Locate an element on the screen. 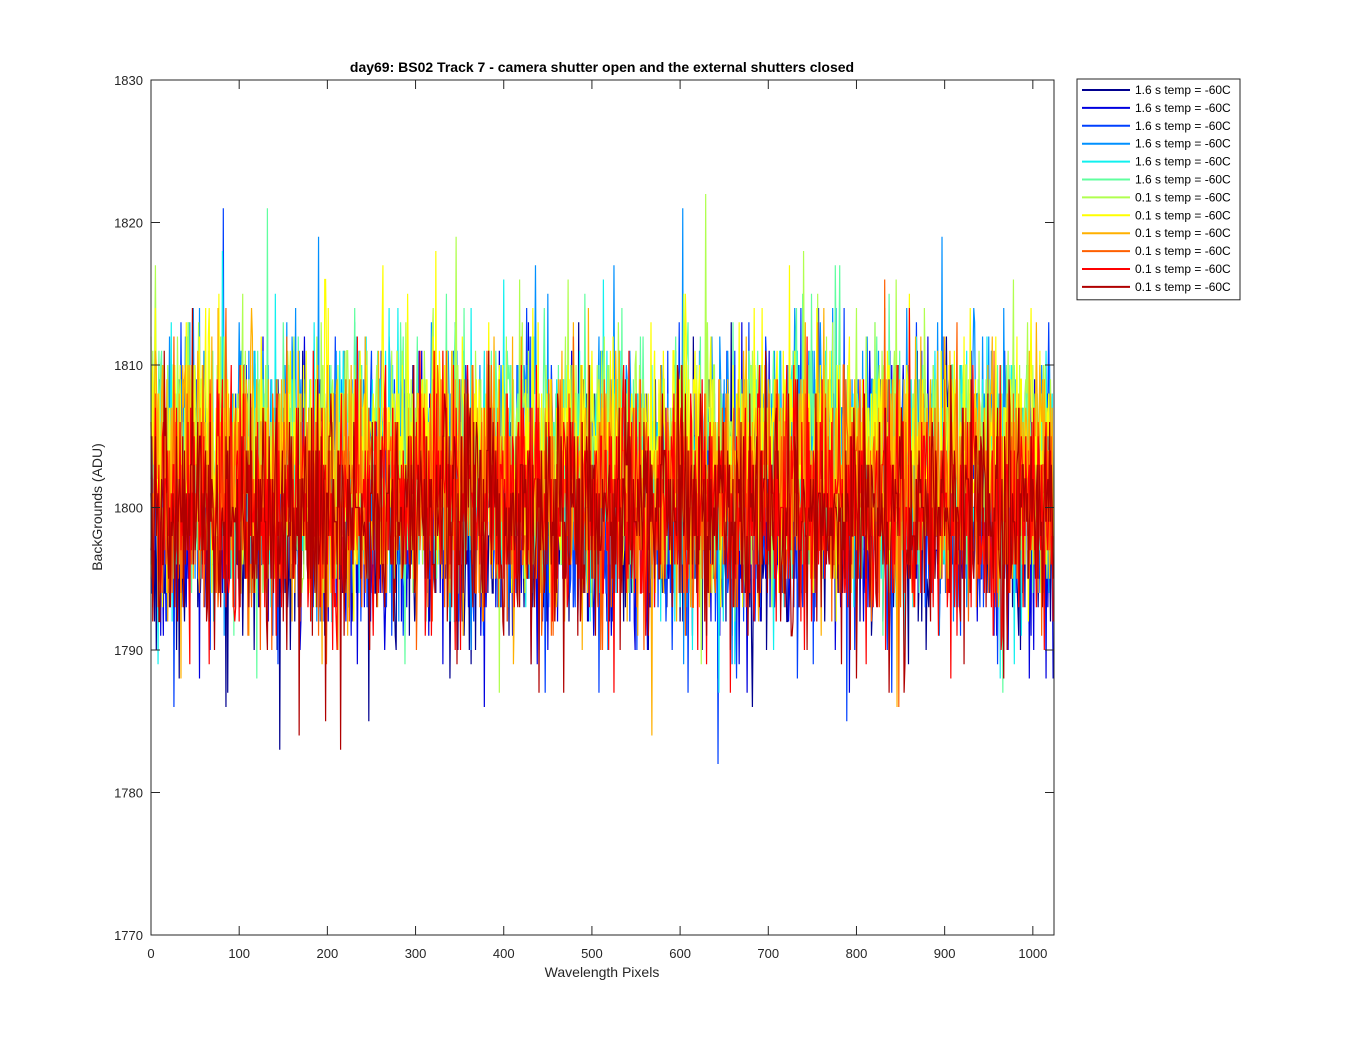 This screenshot has height=1050, width=1350. y-tick-label: 1800 is located at coordinates (128, 508).